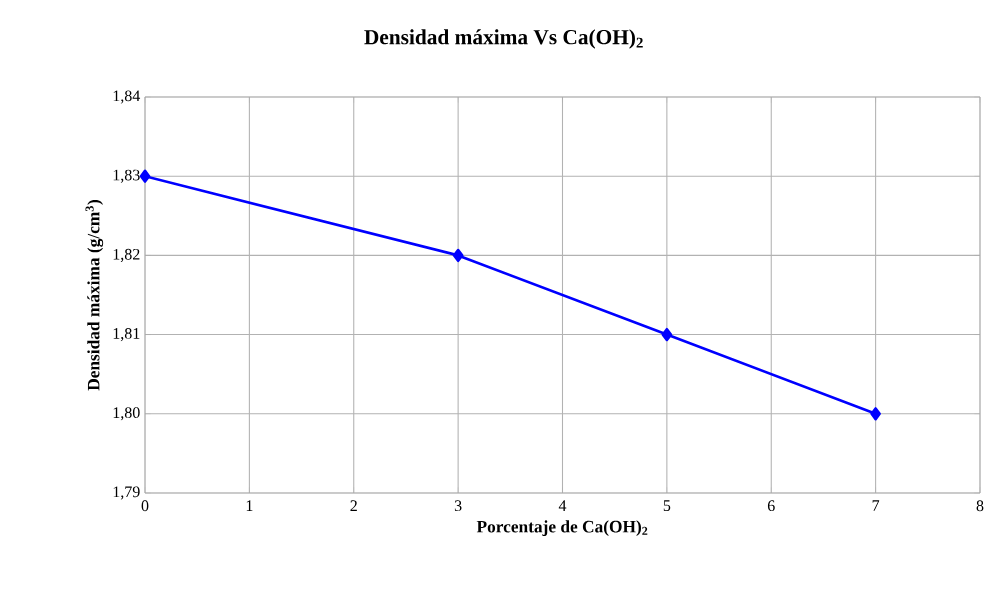 This screenshot has height=603, width=1008. I want to click on y-axis-title: Densidad máxima (g/cm$^{3}$), so click(94, 295).